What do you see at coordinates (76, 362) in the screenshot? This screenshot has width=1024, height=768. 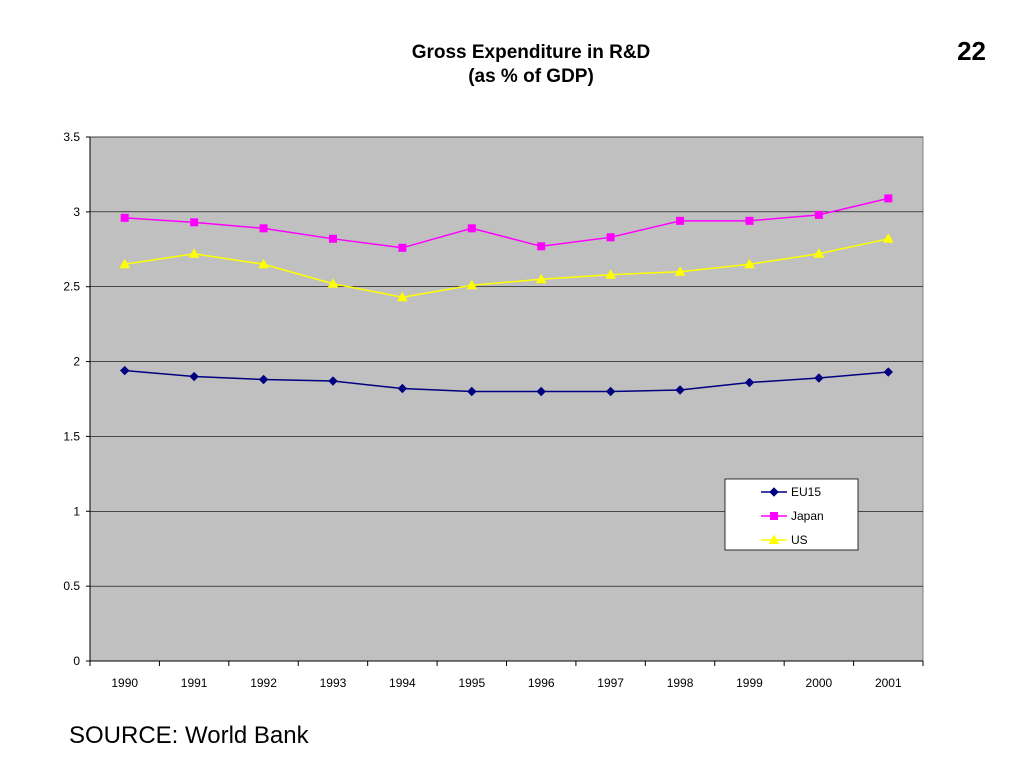 I see `y-tick-label: 2` at bounding box center [76, 362].